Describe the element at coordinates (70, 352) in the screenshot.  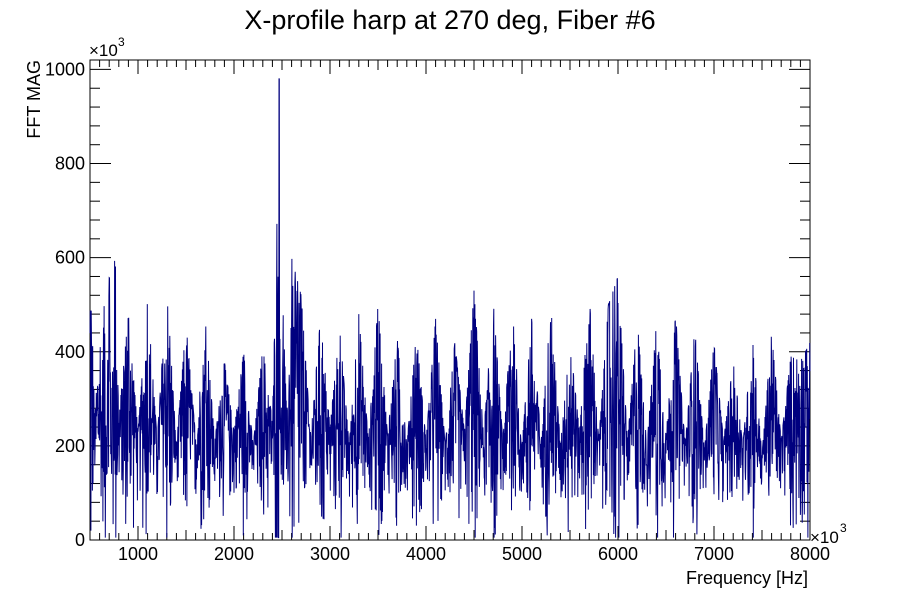
I see `y-tick-label: 400` at that location.